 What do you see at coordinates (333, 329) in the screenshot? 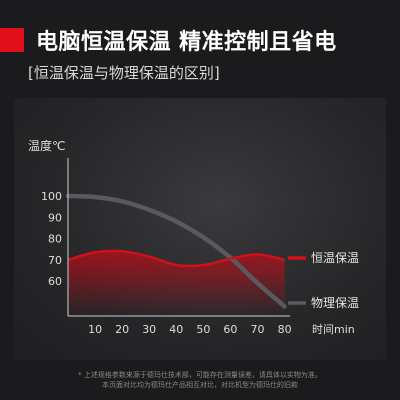
I see `x-axis-label: 时间min` at bounding box center [333, 329].